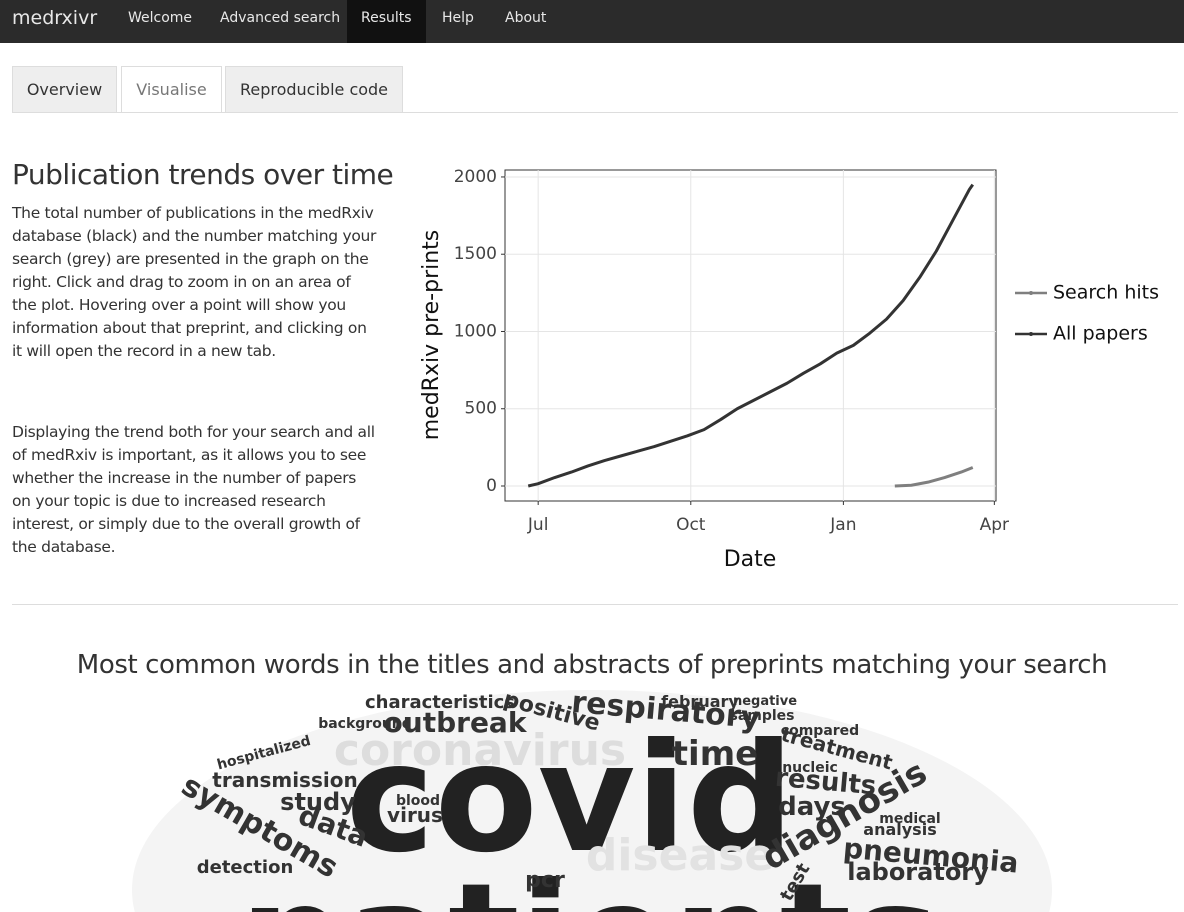  I want to click on x-tick-label: Jul, so click(538, 525).